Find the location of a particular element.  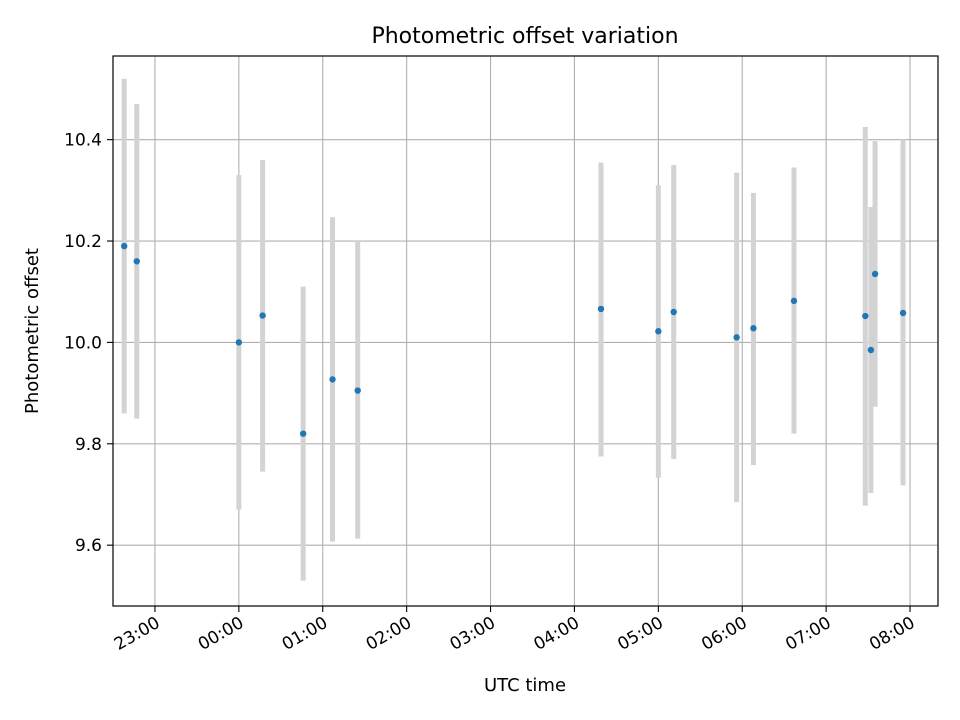

y-axis-ticks: 9.6 9.8 10.0 10.2 10.4 is located at coordinates (88, 343).